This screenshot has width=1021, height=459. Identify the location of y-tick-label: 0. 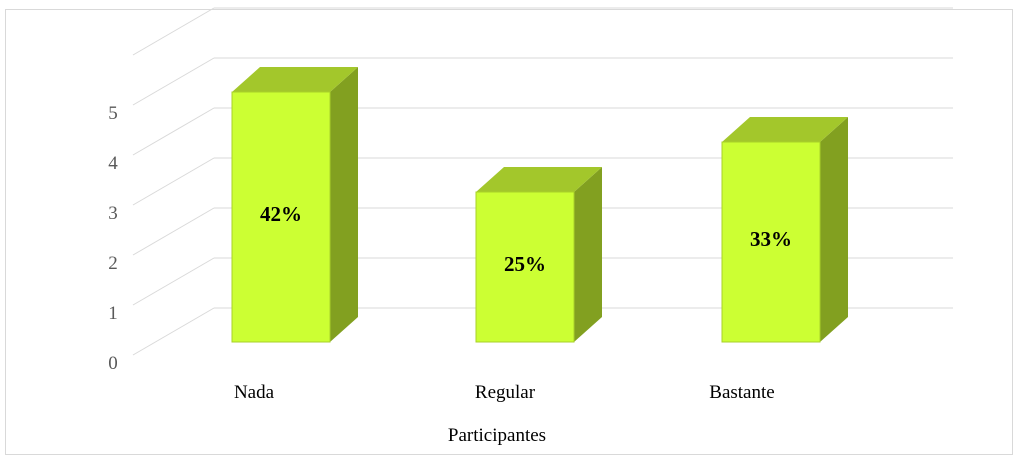
(113, 363).